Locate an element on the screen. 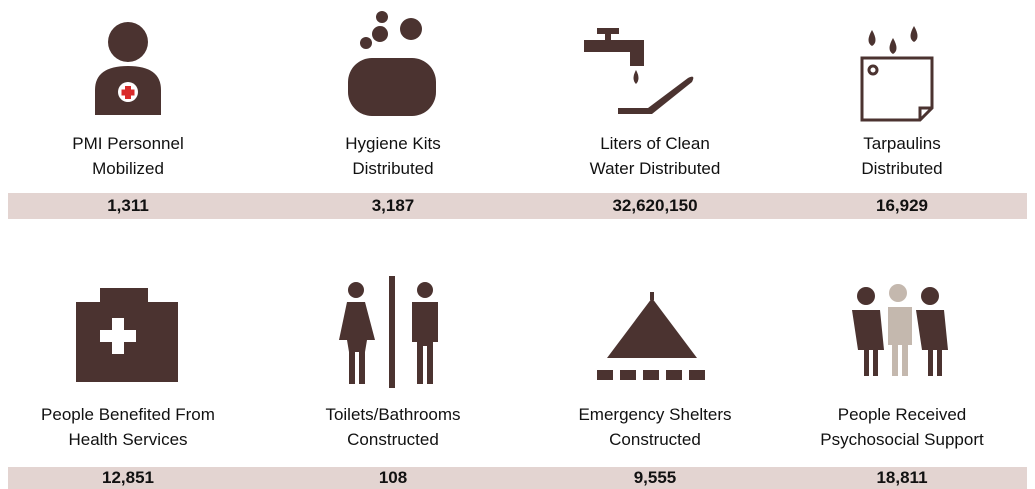 The image size is (1035, 489). item-label: Psychosocial Support is located at coordinates (902, 439).